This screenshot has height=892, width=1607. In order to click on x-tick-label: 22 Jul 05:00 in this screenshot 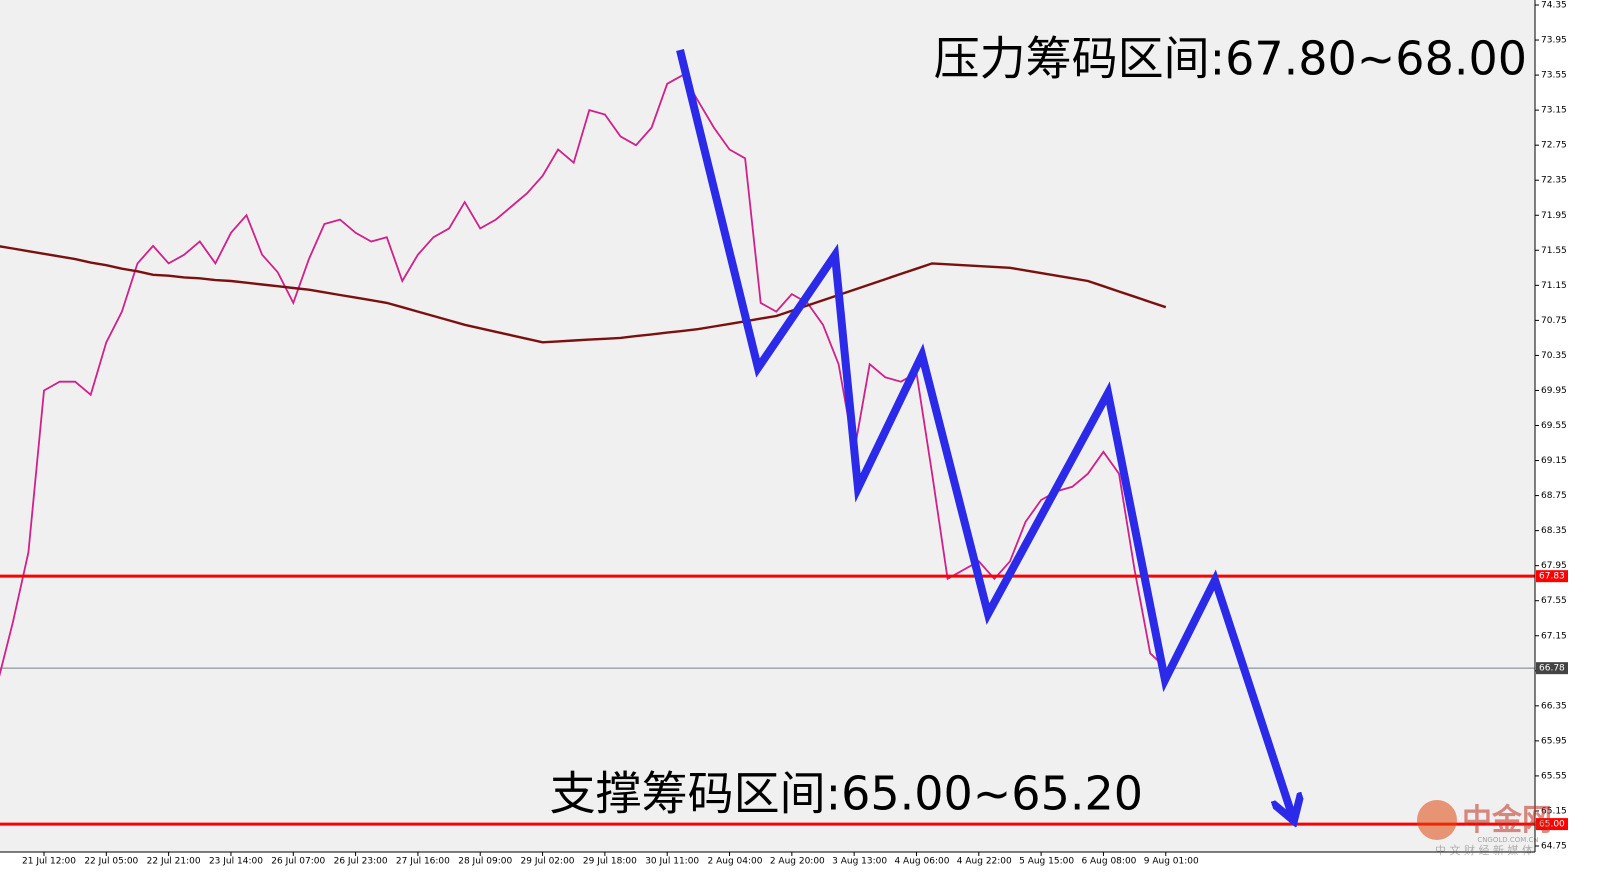, I will do `click(111, 862)`.